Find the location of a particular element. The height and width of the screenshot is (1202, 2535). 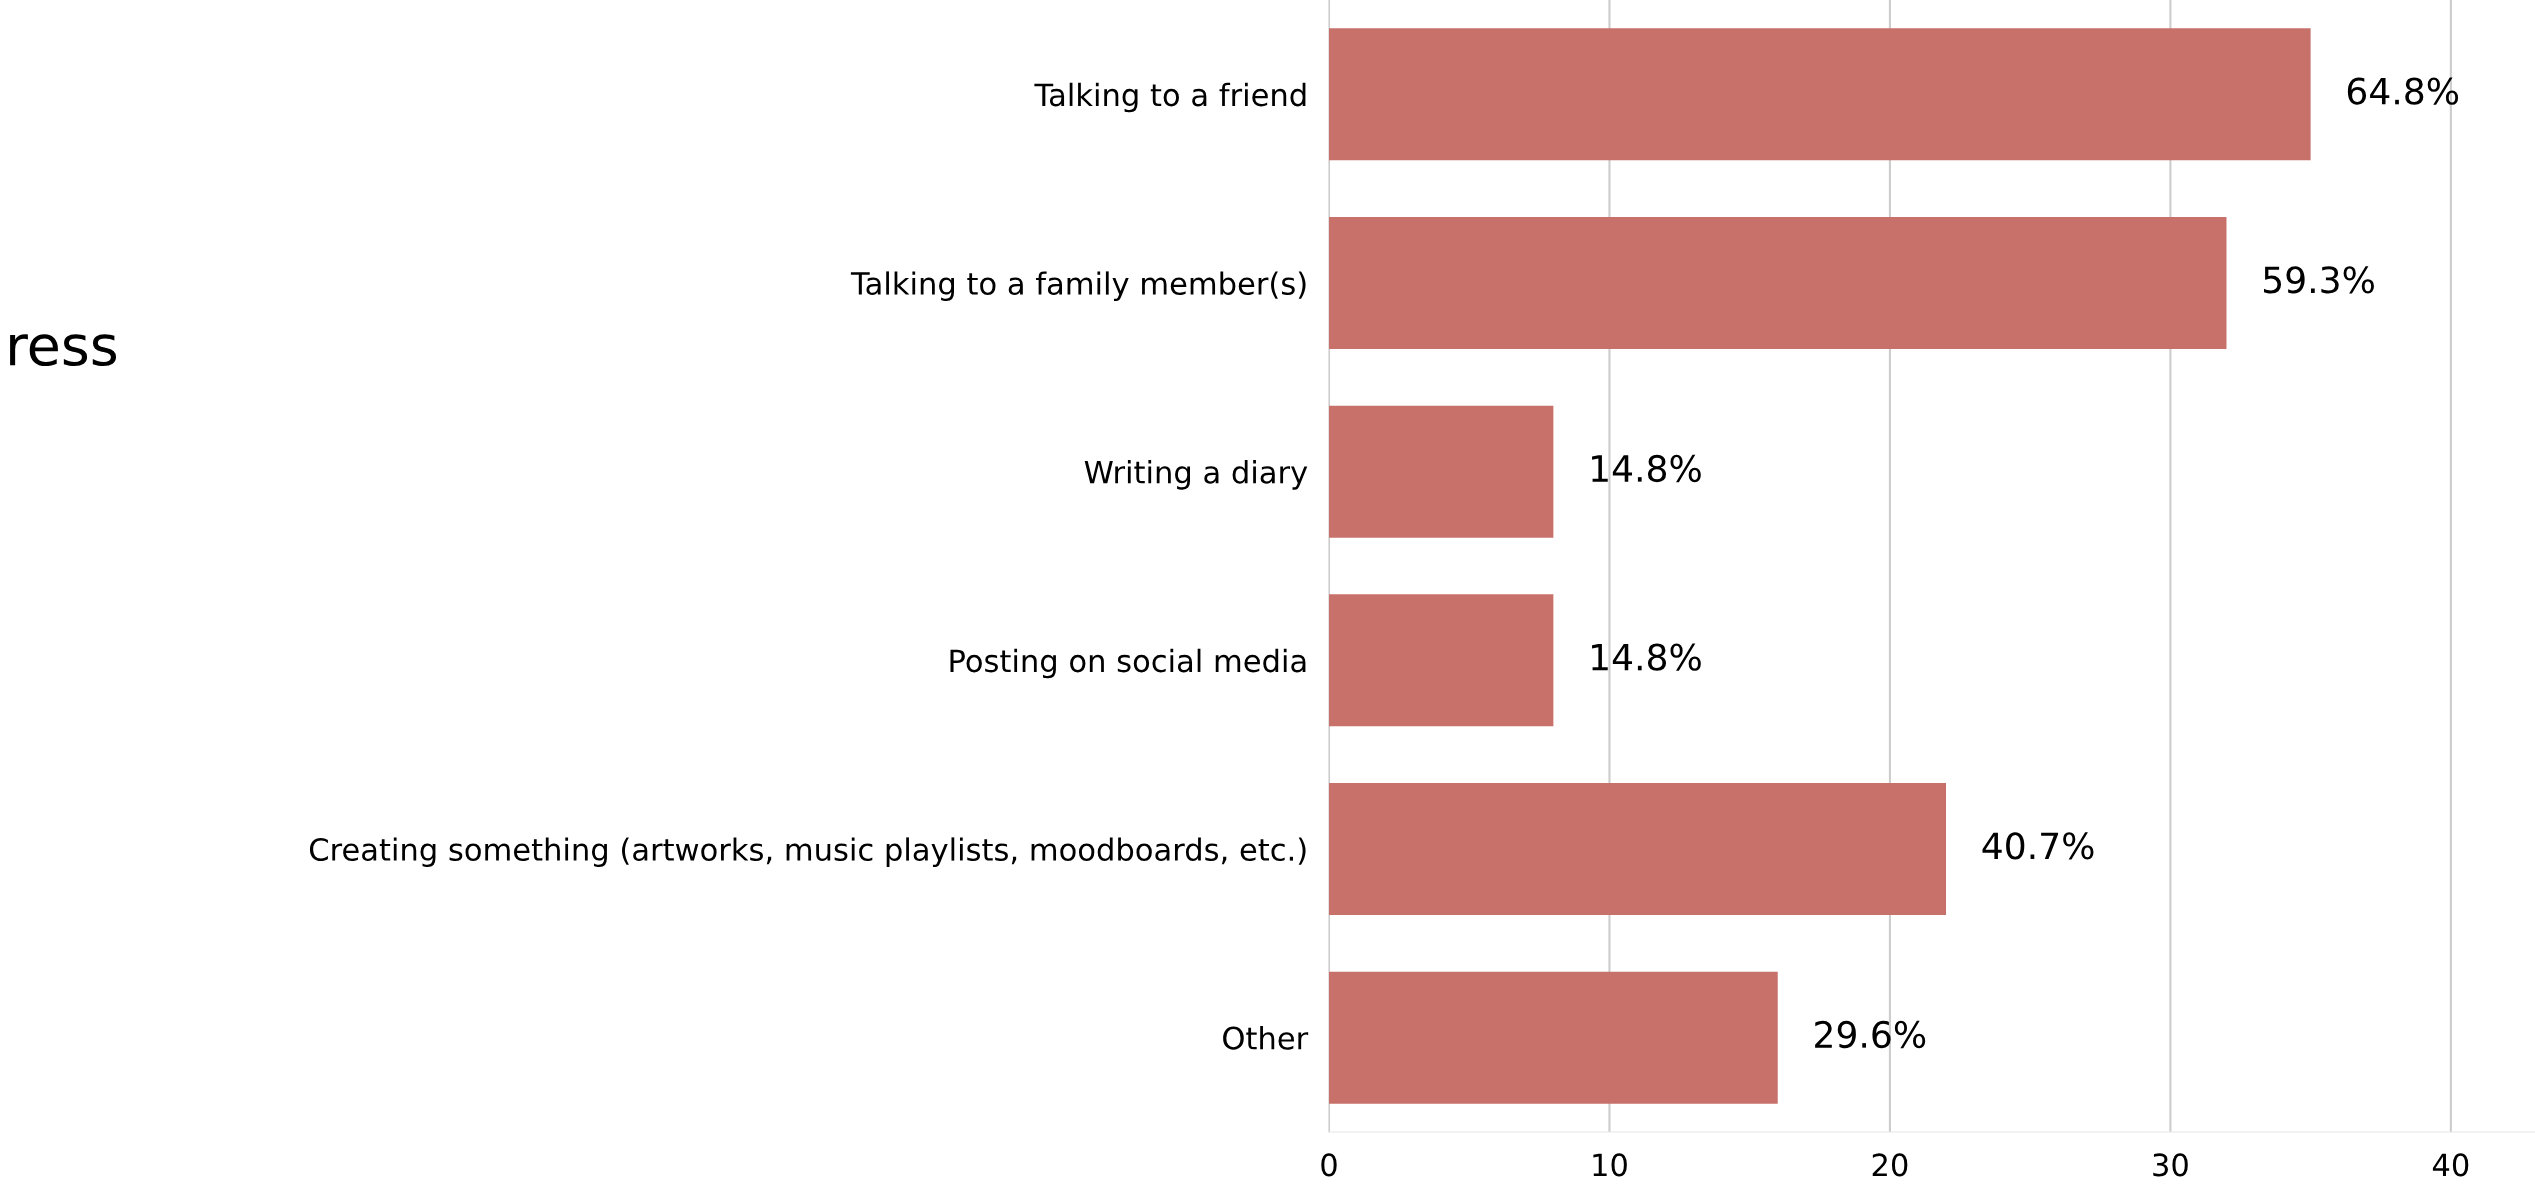

y-tick-label: Writing a diary is located at coordinates (1196, 475).